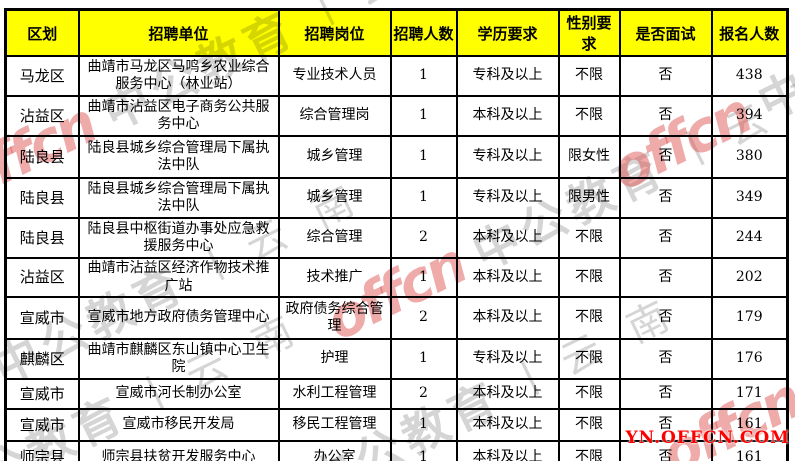 Image resolution: width=795 pixels, height=461 pixels. I want to click on cell-applicants: 380, so click(749, 157).